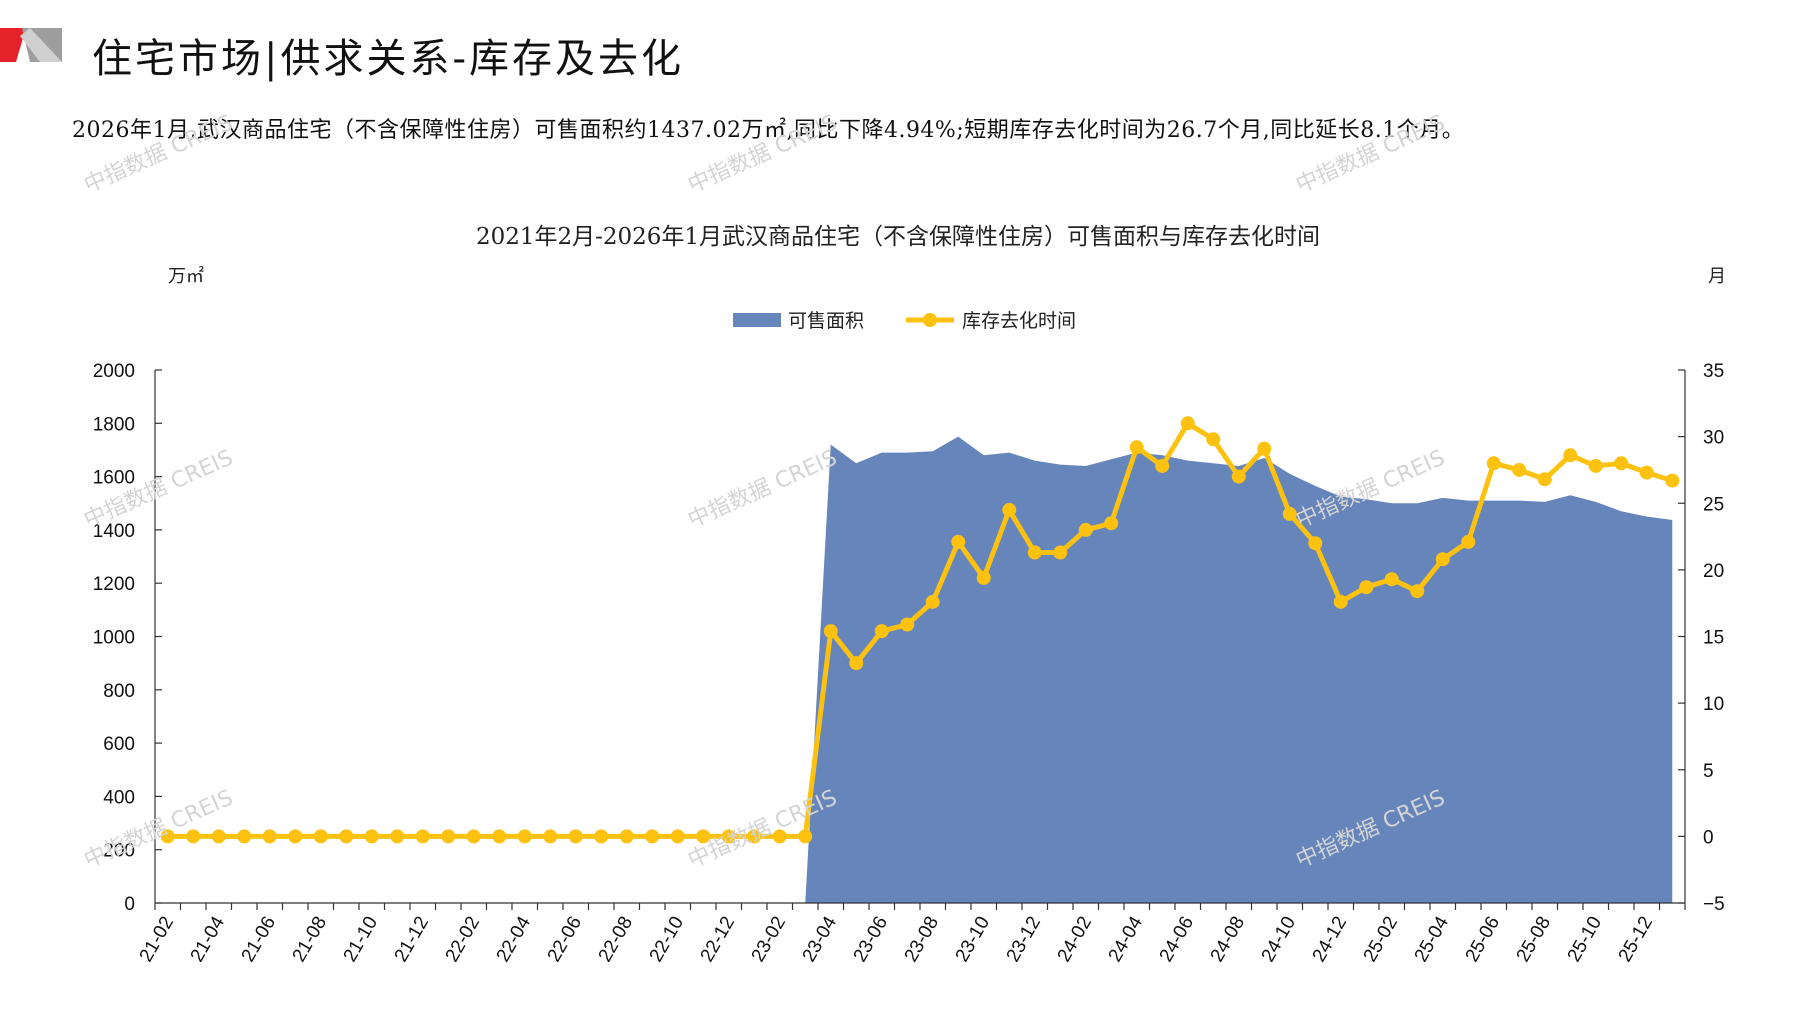 The image size is (1797, 1010). I want to click on left-tick-label: 600, so click(119, 744).